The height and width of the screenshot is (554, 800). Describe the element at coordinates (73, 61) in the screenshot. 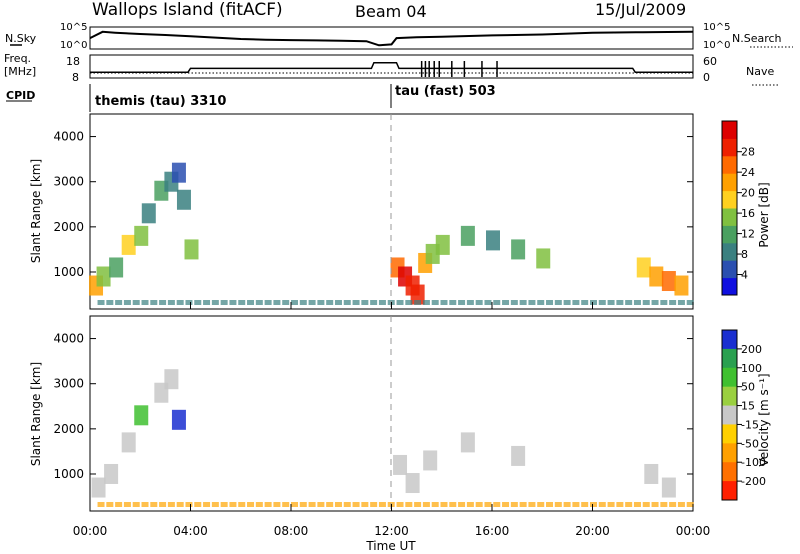

I see `freq-tick-top: 18` at that location.